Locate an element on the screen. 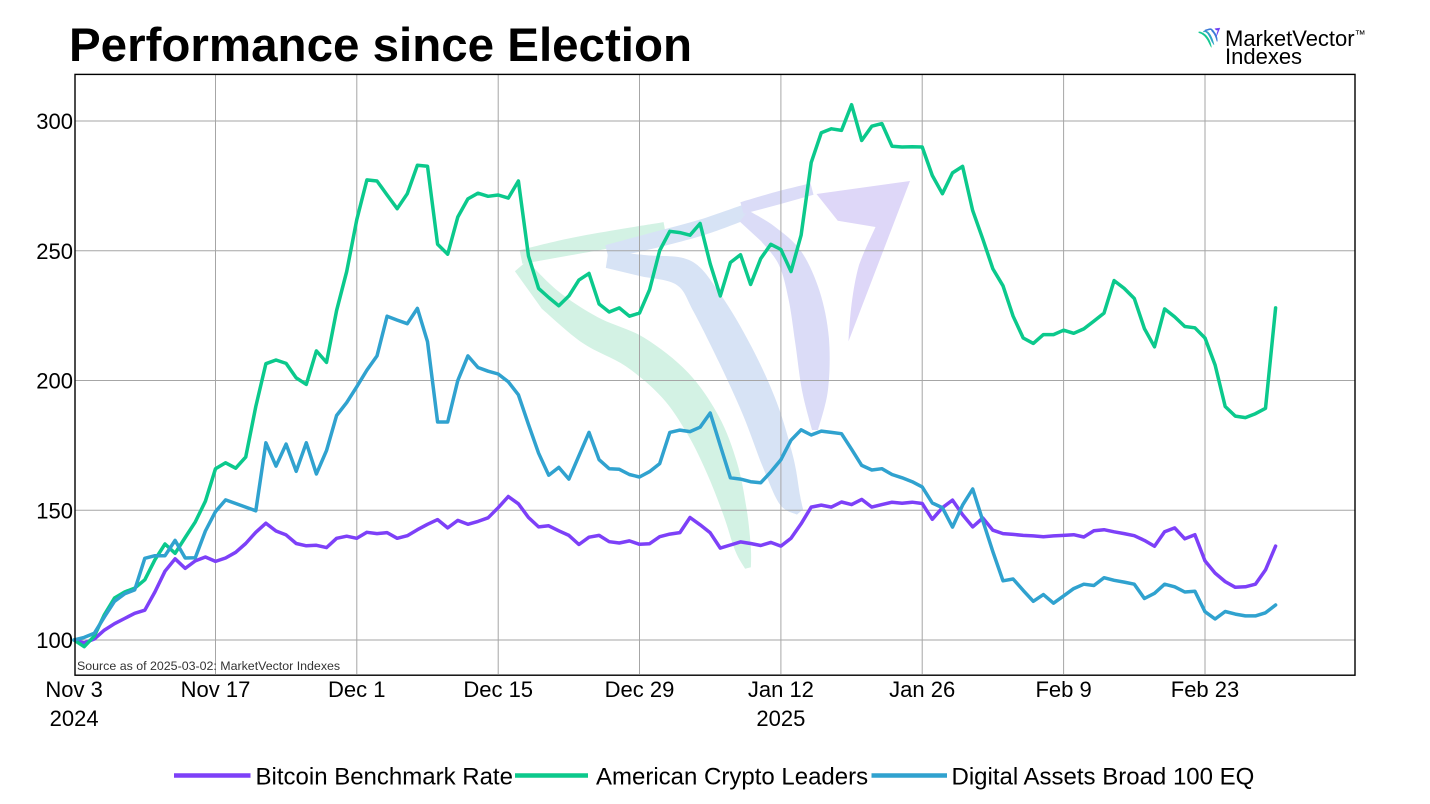  svg-text: 300 is located at coordinates (54, 121).